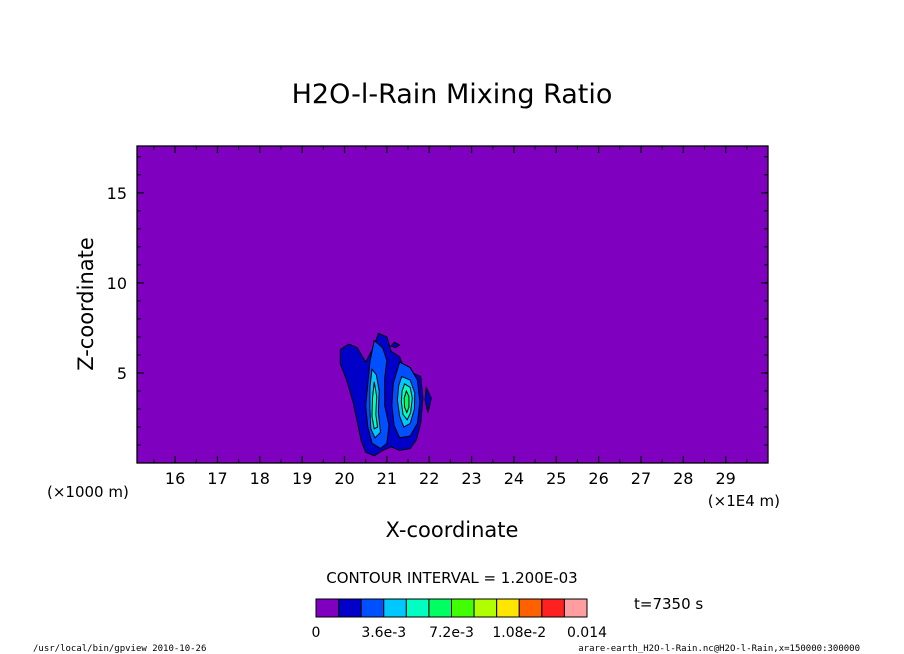  Describe the element at coordinates (88, 492) in the screenshot. I see `x-unit-left: (×1000 m)` at that location.